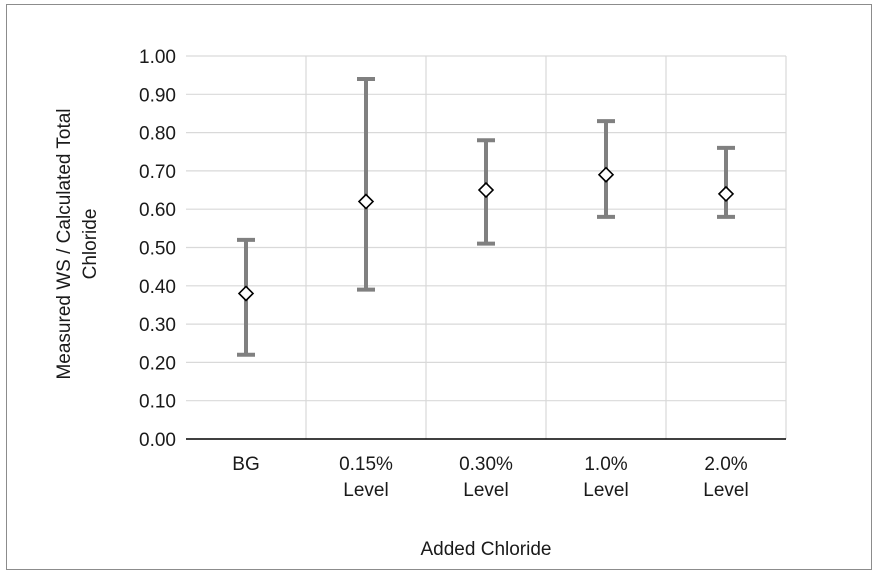 The image size is (878, 575). What do you see at coordinates (157, 440) in the screenshot?
I see `y-tick-label: 0.00` at bounding box center [157, 440].